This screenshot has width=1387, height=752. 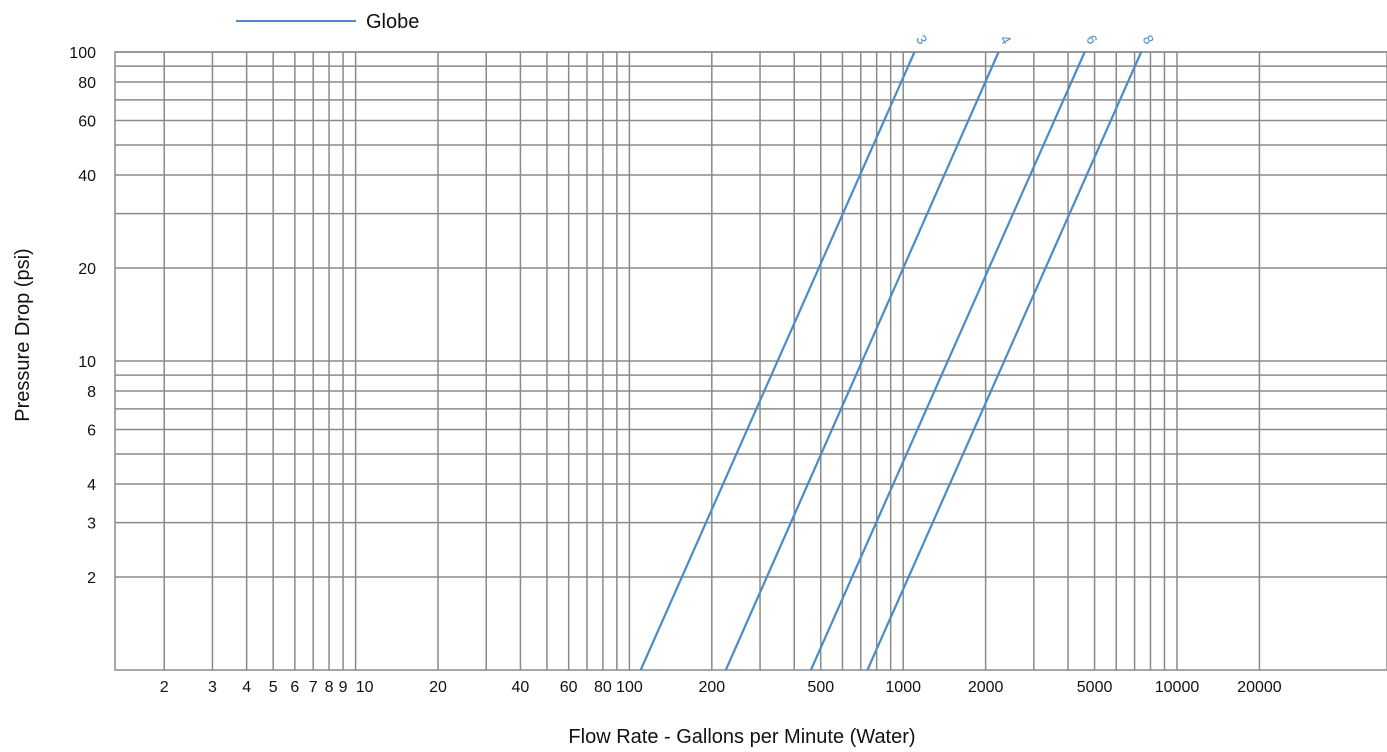 What do you see at coordinates (1177, 687) in the screenshot?
I see `x-tick-label: 10000` at bounding box center [1177, 687].